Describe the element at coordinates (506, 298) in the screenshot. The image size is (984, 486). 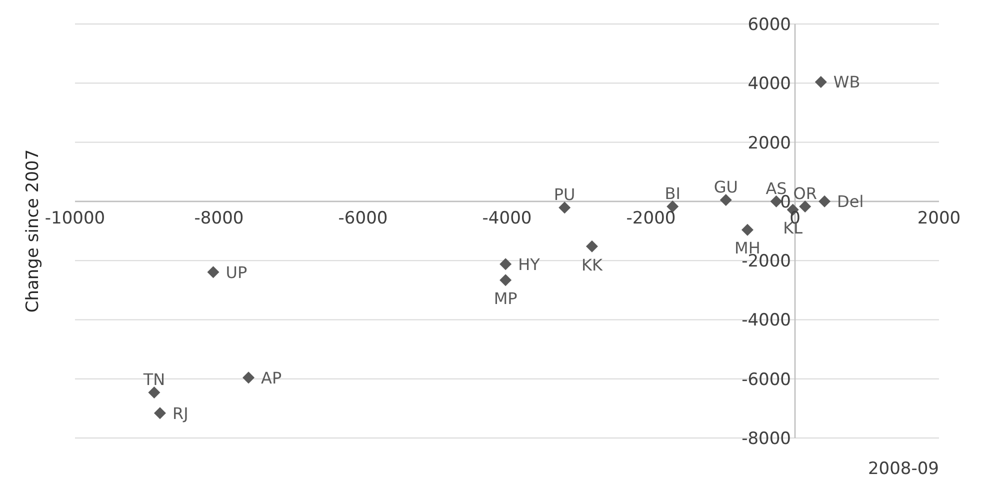
I see `series-label: MP` at that location.